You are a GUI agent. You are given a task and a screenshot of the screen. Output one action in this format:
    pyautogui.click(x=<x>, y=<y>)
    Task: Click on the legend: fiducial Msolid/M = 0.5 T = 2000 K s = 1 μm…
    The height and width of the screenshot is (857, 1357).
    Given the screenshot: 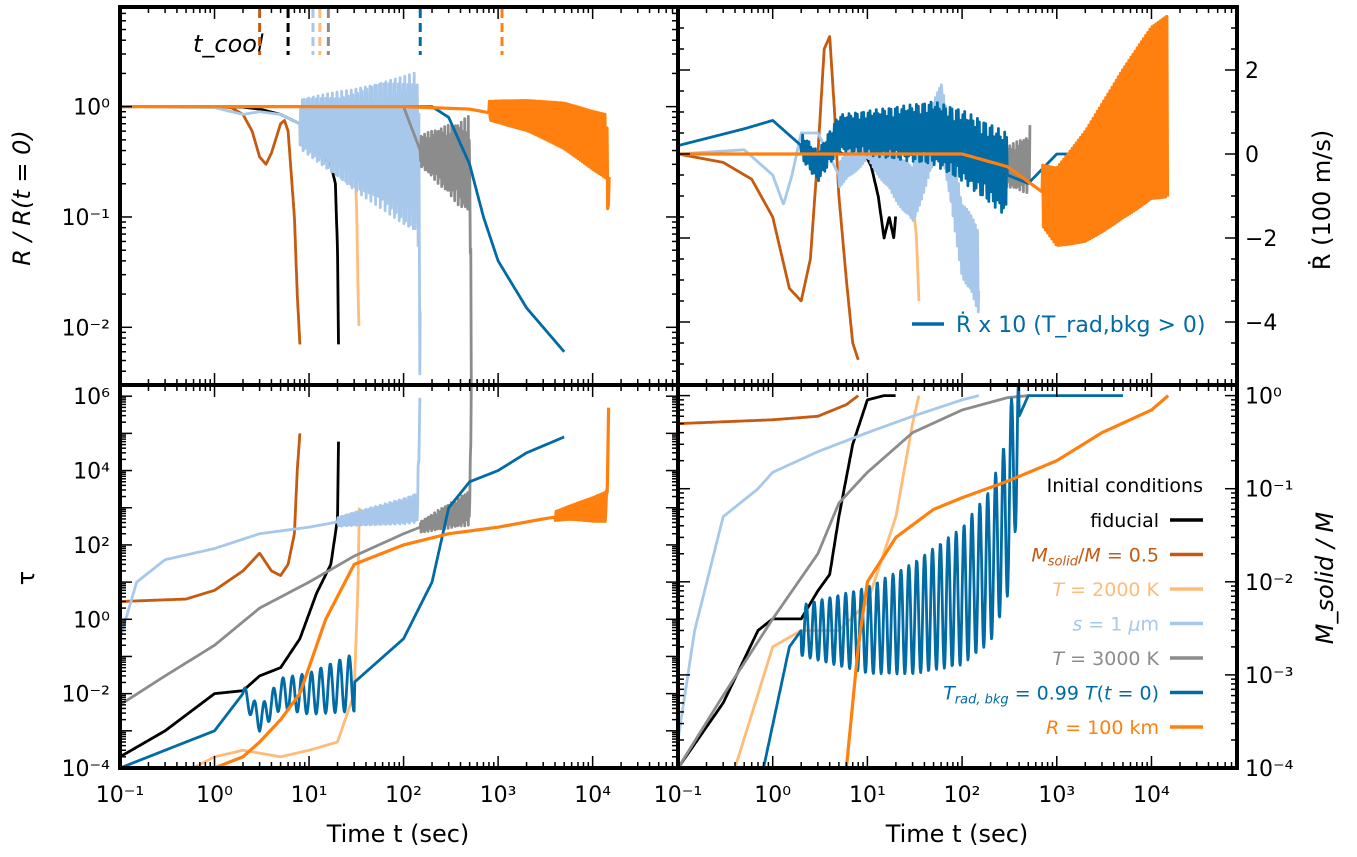 What is the action you would take?
    pyautogui.click(x=1073, y=624)
    